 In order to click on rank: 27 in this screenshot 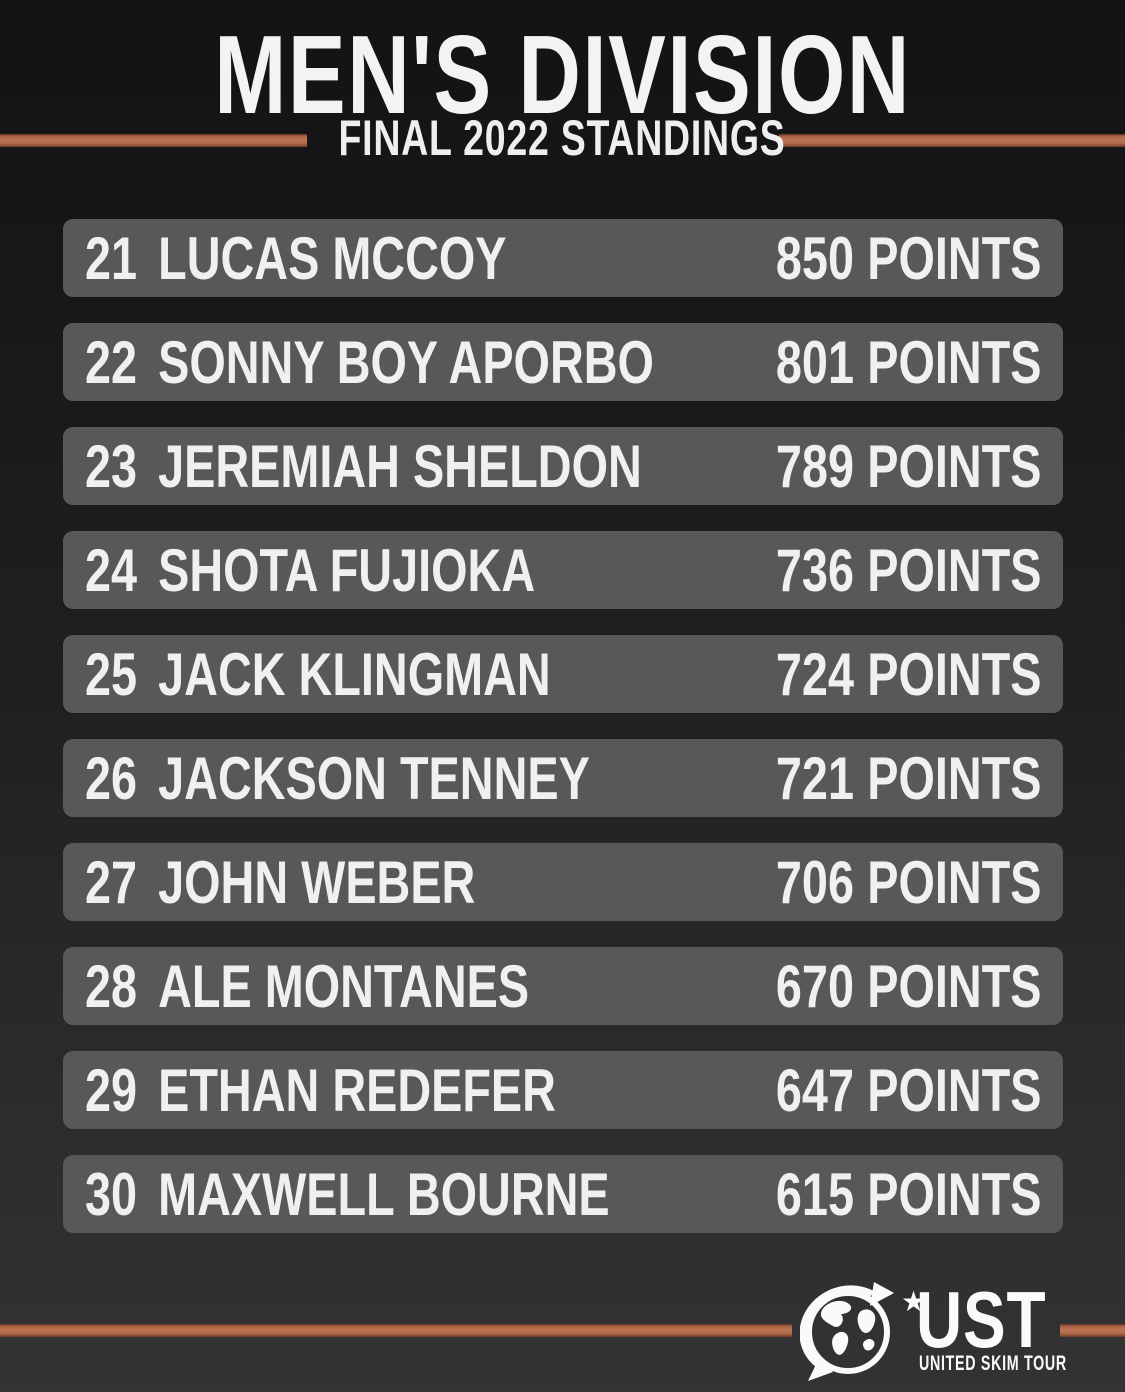, I will do `click(111, 882)`.